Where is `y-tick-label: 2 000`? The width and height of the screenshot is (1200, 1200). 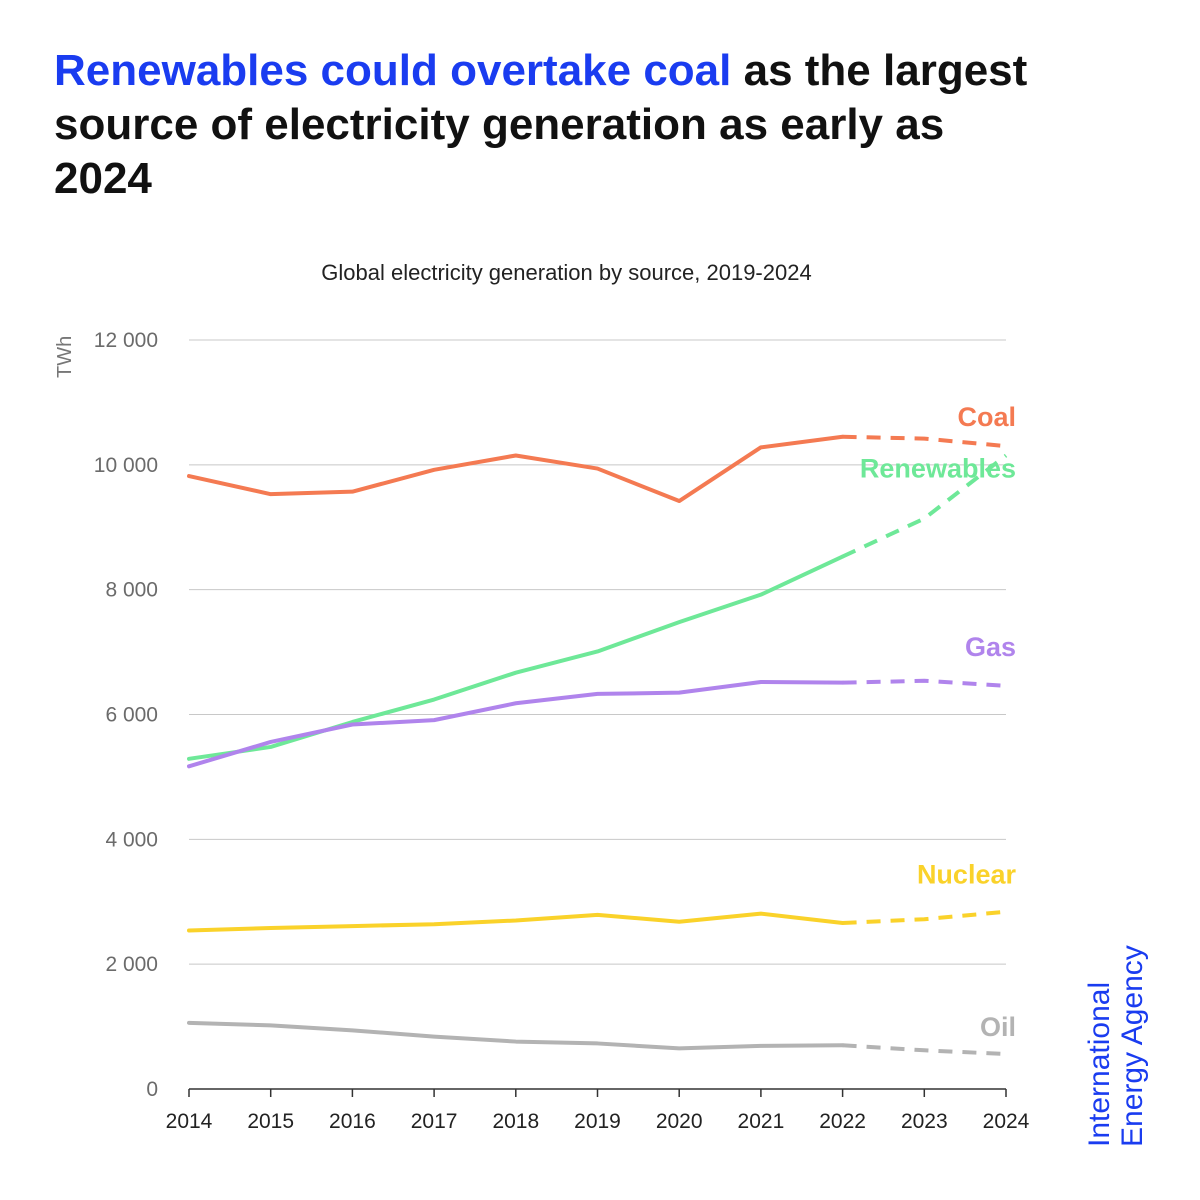
y-tick-label: 2 000 is located at coordinates (131, 964).